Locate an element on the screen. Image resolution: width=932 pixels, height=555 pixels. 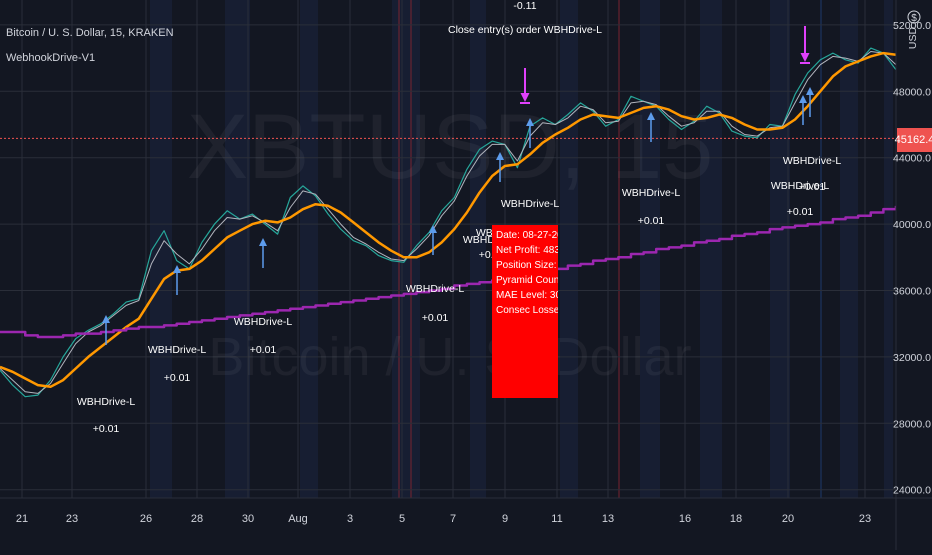
price-axis is located at coordinates (914, 275).